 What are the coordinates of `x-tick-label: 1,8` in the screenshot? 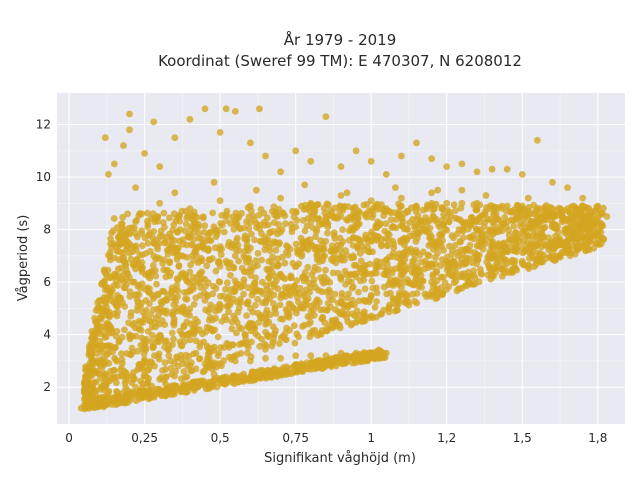 It's located at (597, 438).